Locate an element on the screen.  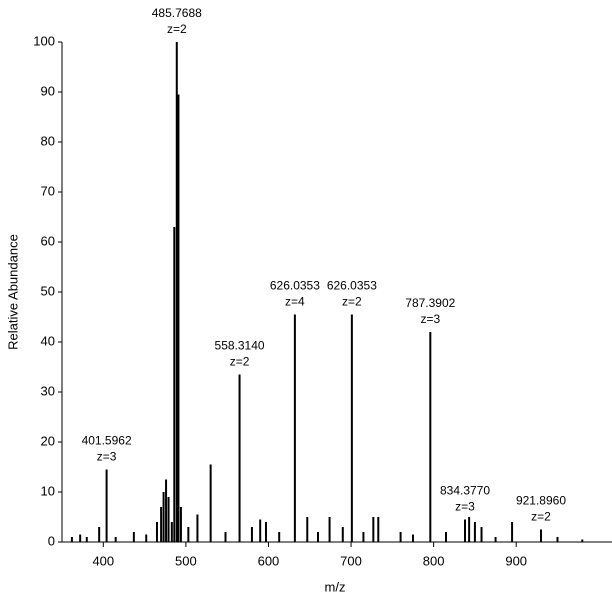
y-tick-label: 80 is located at coordinates (48, 140).